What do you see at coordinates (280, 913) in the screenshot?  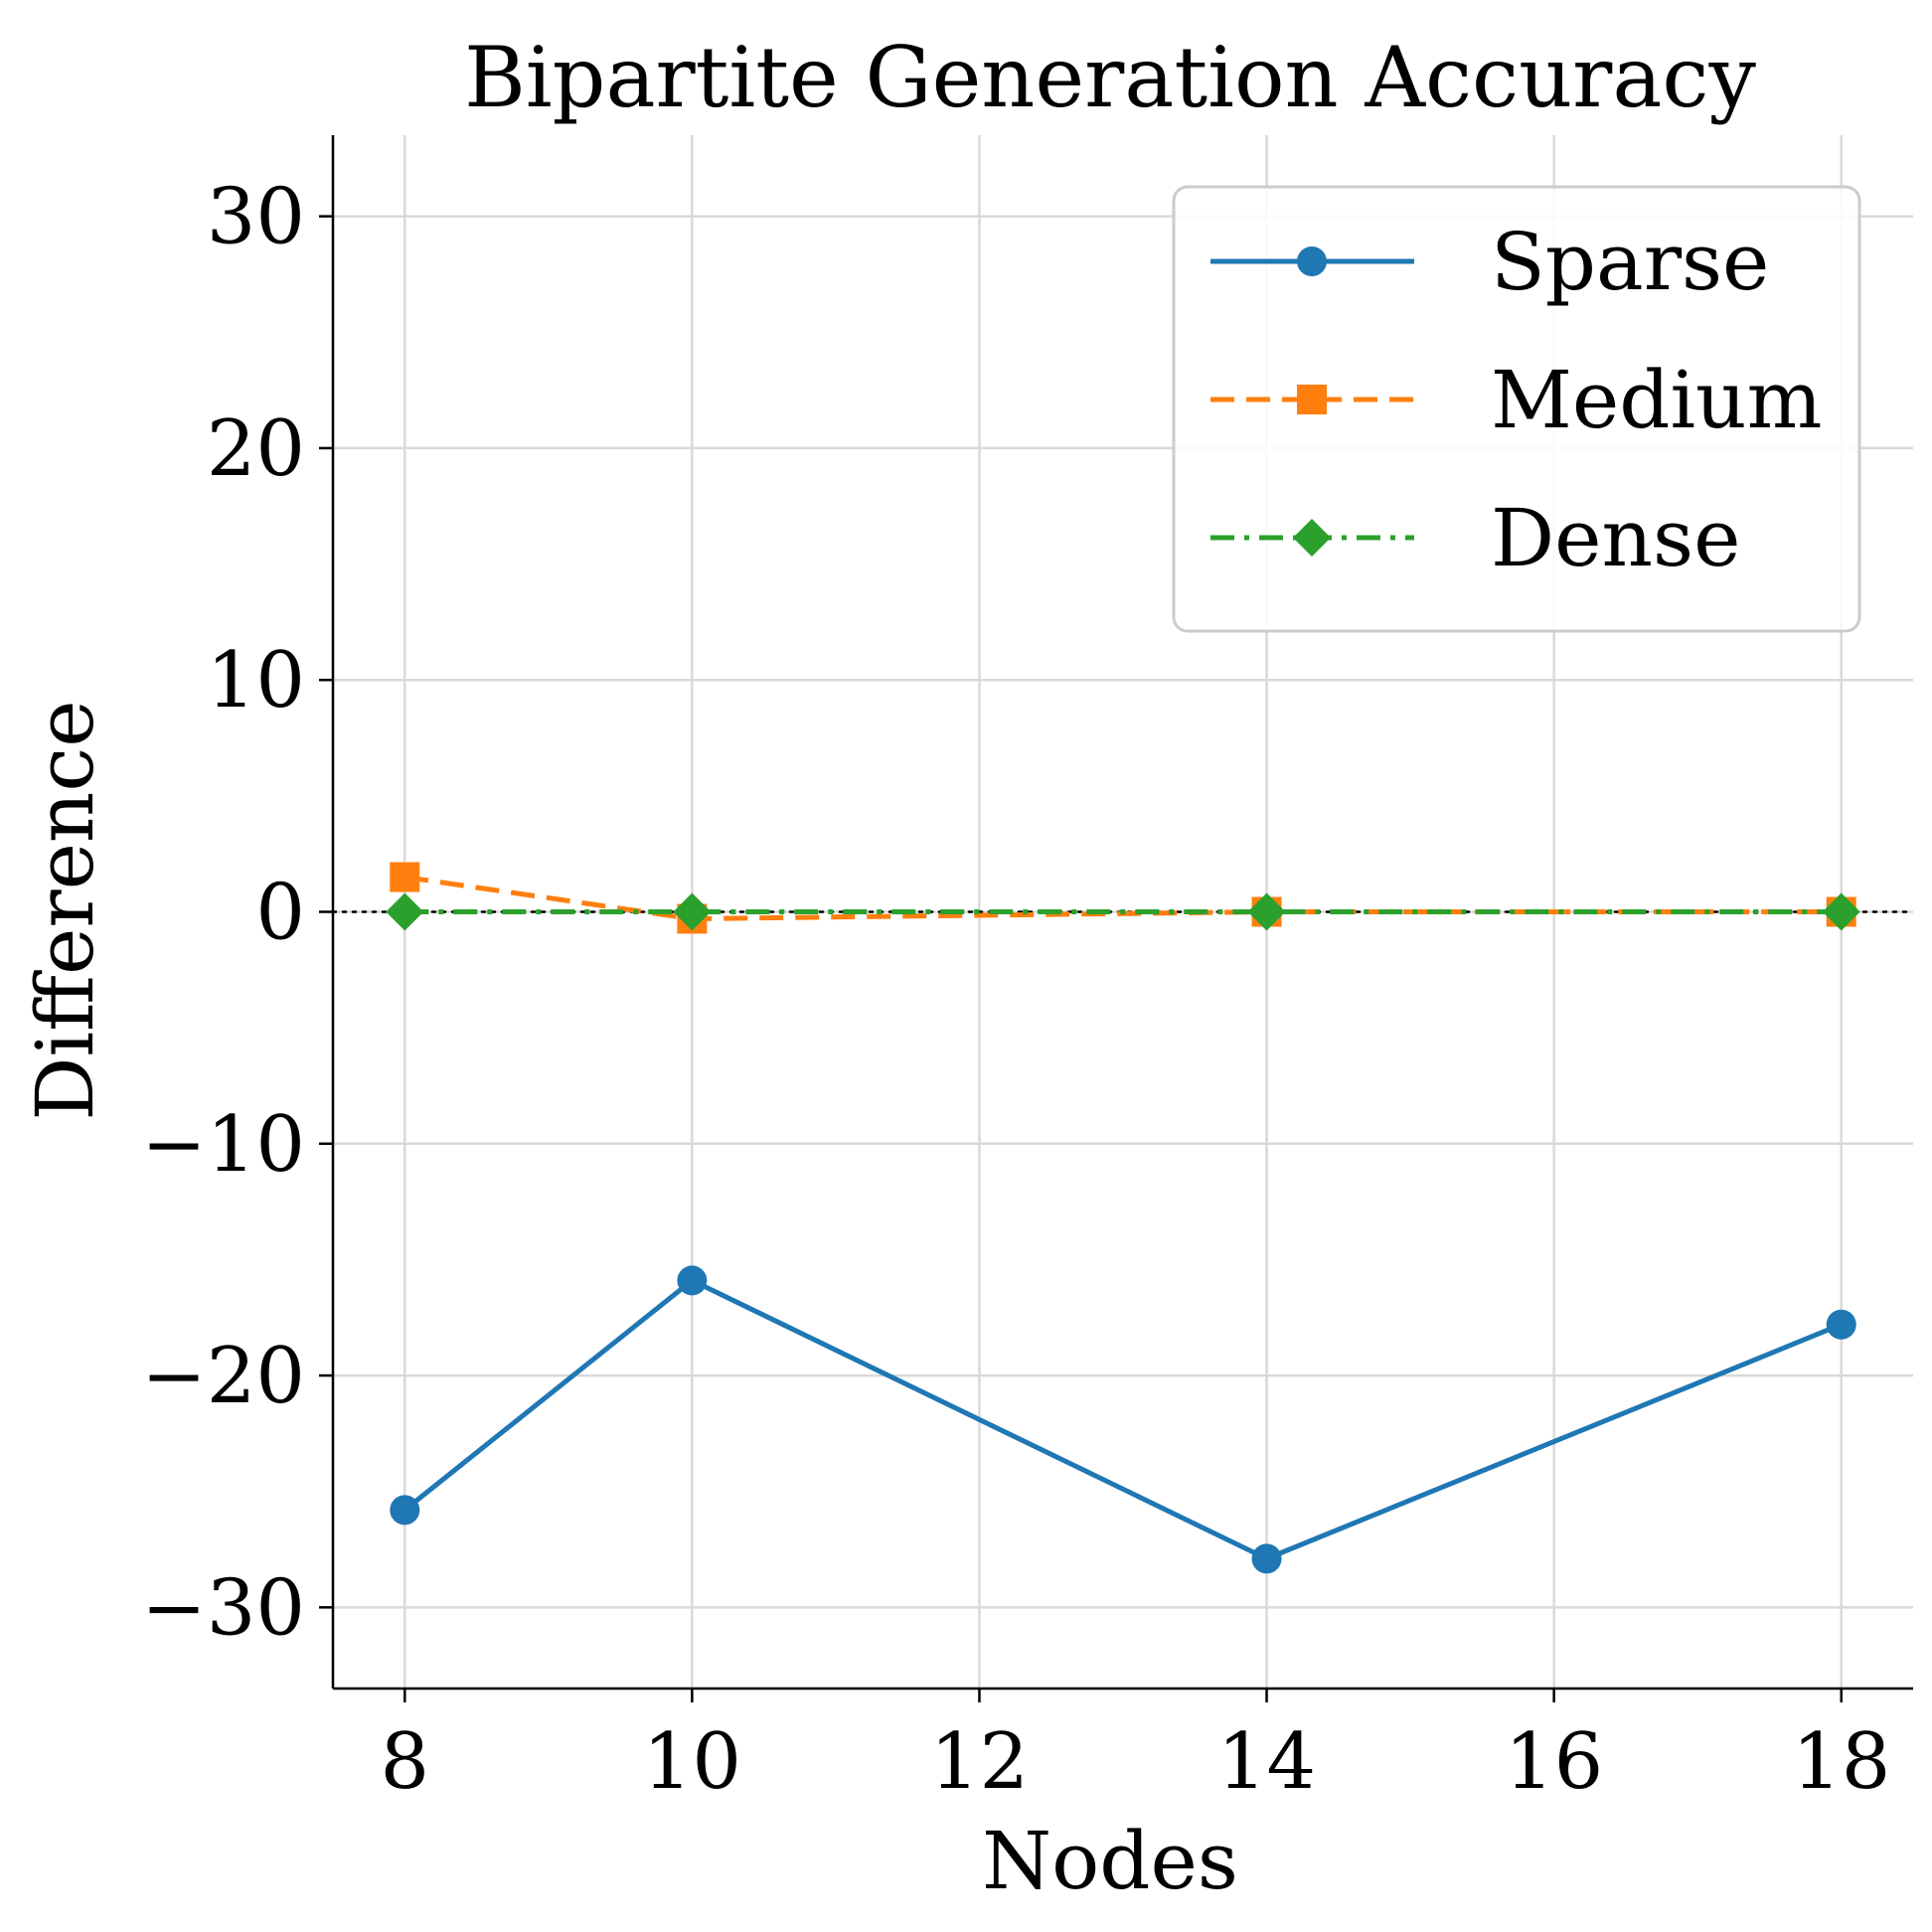 I see `y-tick-label: 0` at bounding box center [280, 913].